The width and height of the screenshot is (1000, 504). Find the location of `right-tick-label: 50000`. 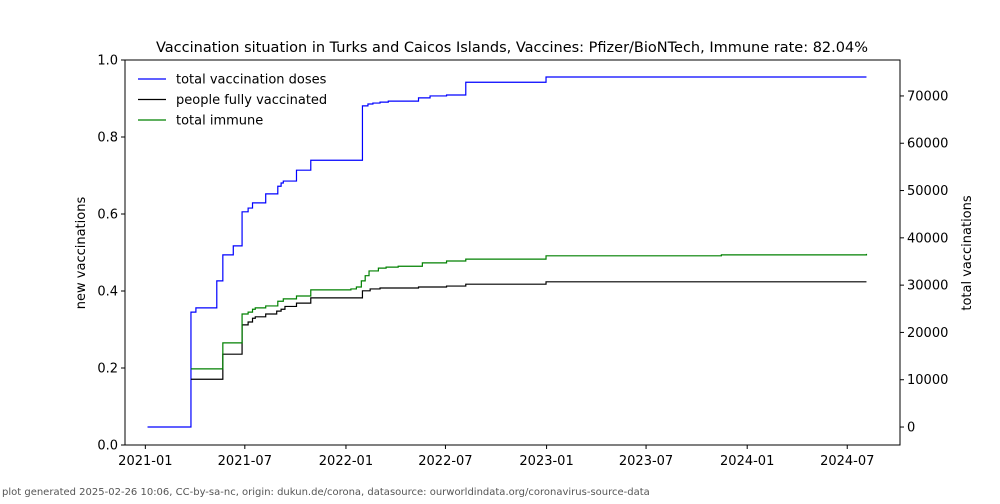

right-tick-label: 50000 is located at coordinates (927, 191).